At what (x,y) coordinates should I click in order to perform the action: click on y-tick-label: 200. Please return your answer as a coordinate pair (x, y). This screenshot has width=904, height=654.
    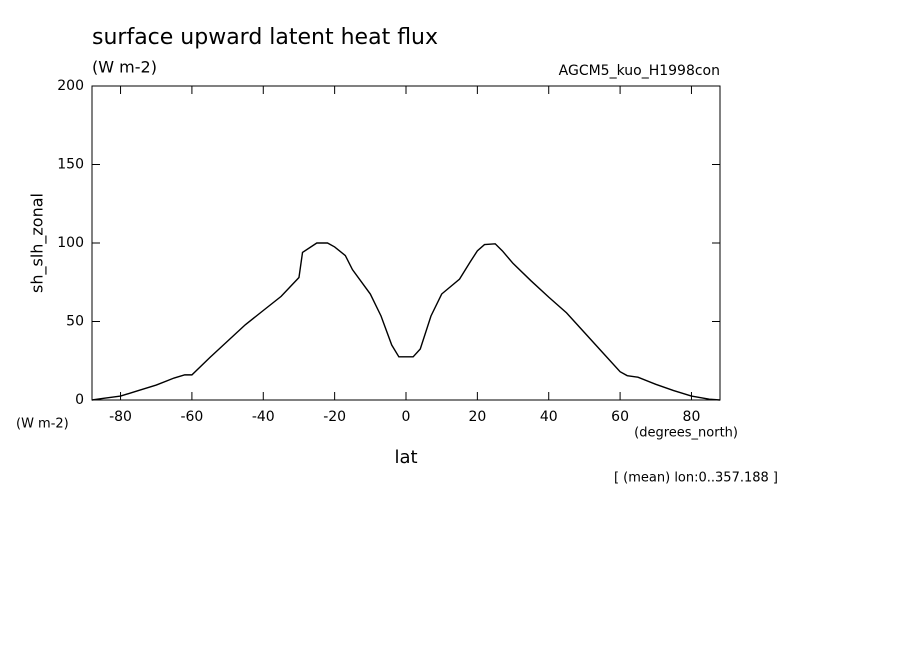
    Looking at the image, I should click on (70, 86).